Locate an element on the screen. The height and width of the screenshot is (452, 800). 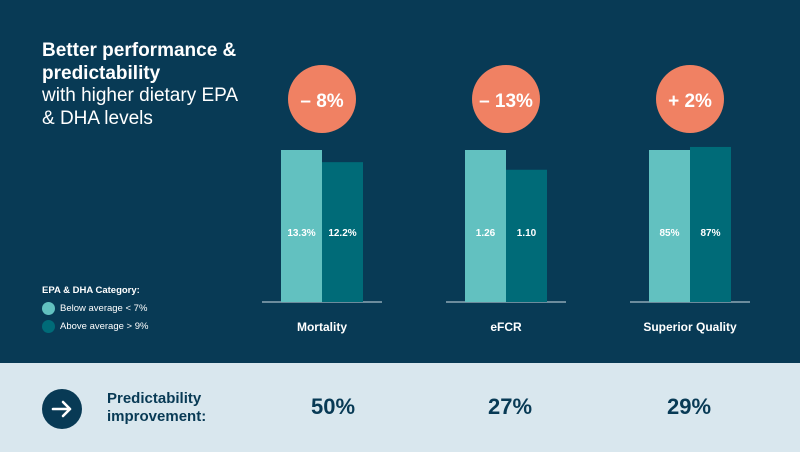
badge-text-efcr: – 13% is located at coordinates (506, 101).